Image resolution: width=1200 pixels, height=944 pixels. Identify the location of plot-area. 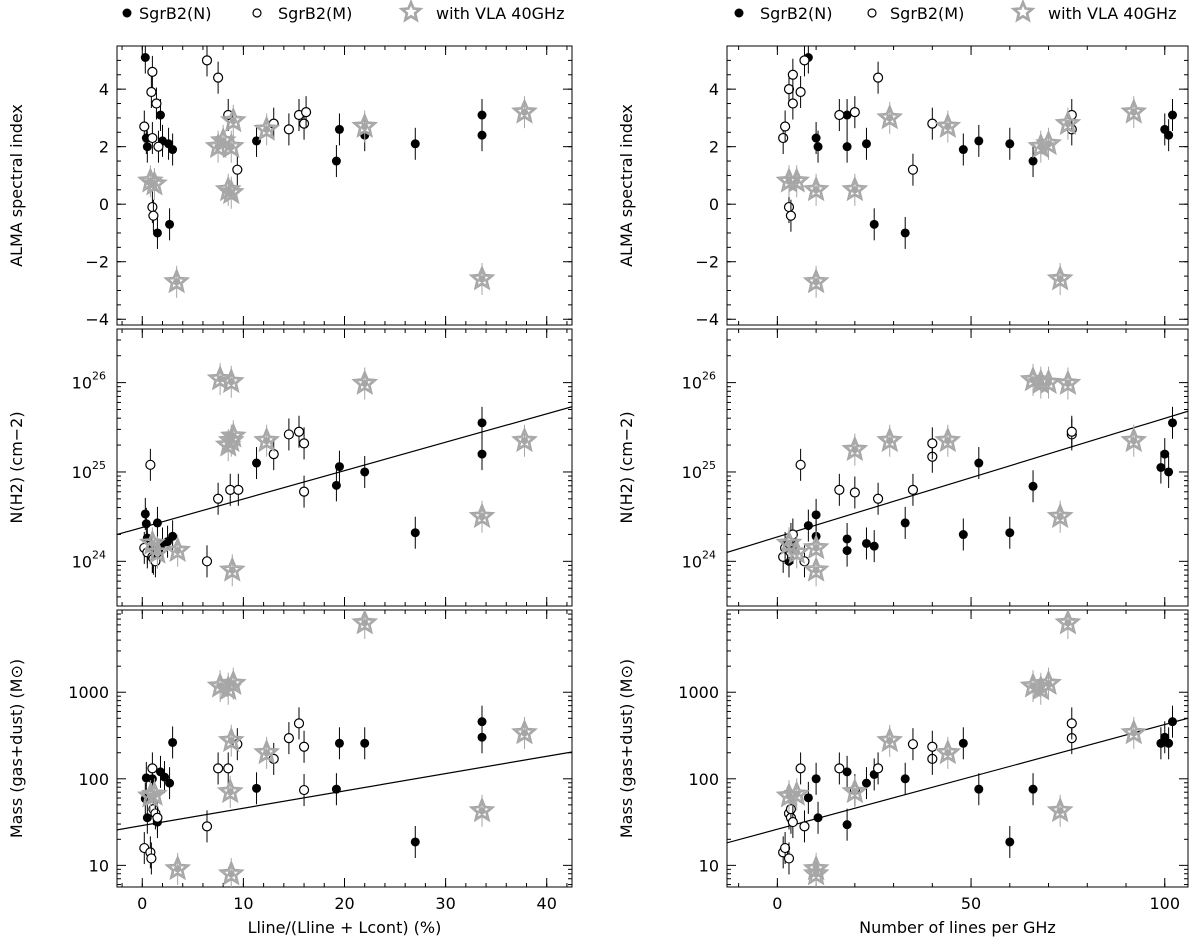
(344, 748).